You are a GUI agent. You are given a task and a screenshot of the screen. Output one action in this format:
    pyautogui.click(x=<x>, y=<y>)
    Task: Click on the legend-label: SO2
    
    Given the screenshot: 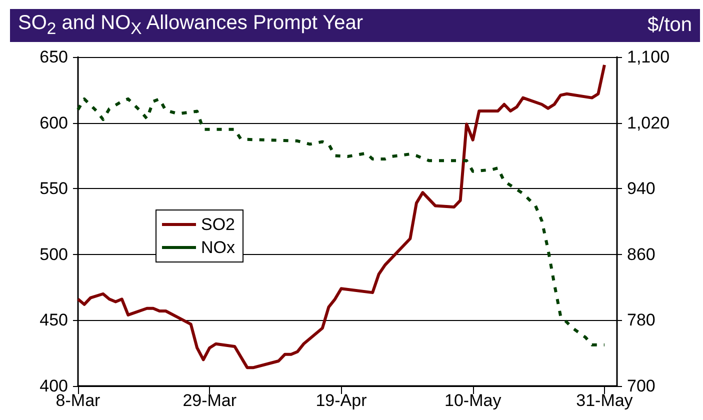 What is the action you would take?
    pyautogui.click(x=218, y=224)
    